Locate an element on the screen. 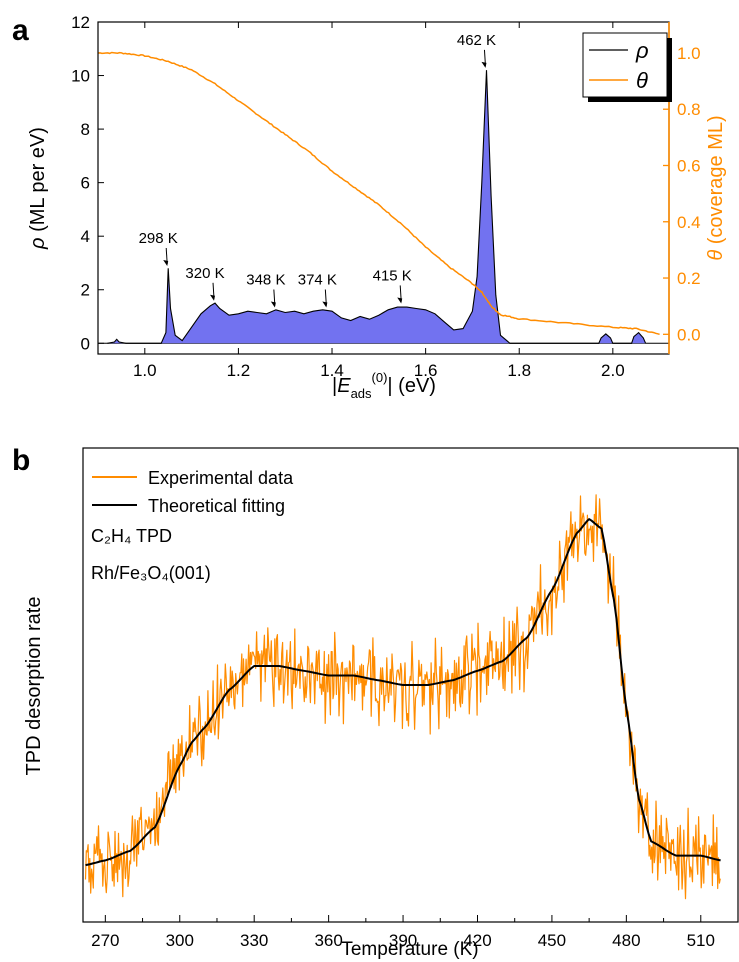  panel-b-x-label: Temperature (K) is located at coordinates (409, 949).